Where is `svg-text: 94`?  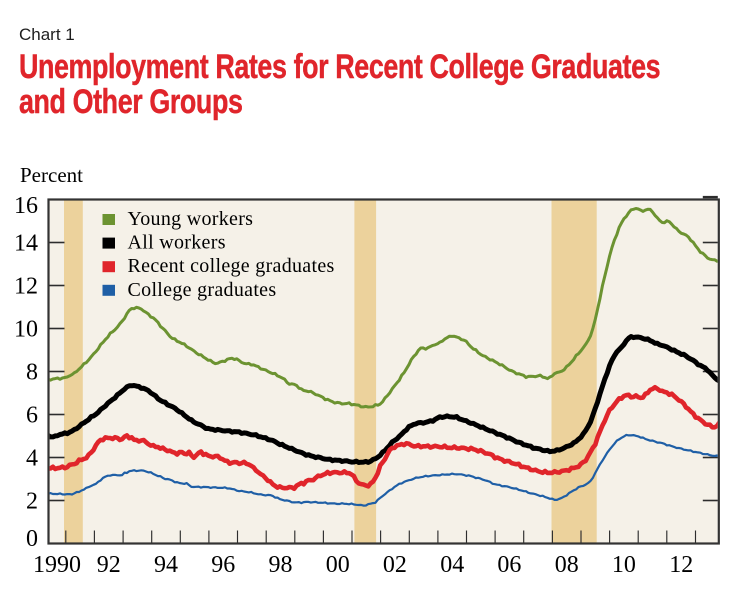 svg-text: 94 is located at coordinates (166, 565).